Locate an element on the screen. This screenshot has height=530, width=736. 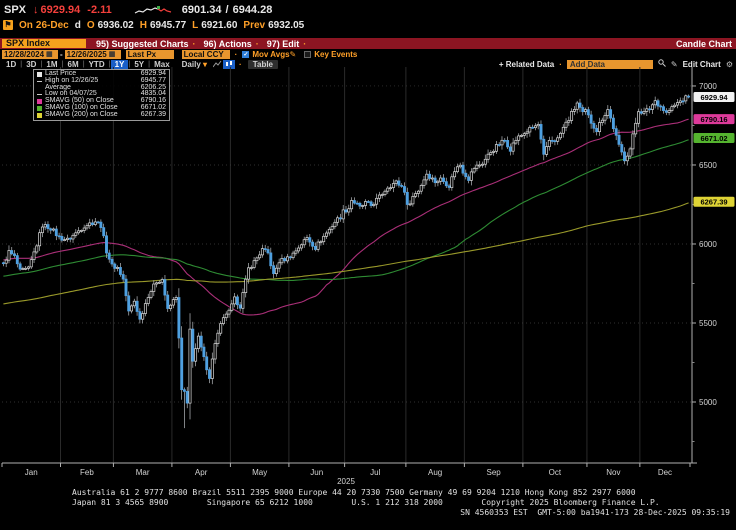
legend-spacer is located at coordinates (39, 87).